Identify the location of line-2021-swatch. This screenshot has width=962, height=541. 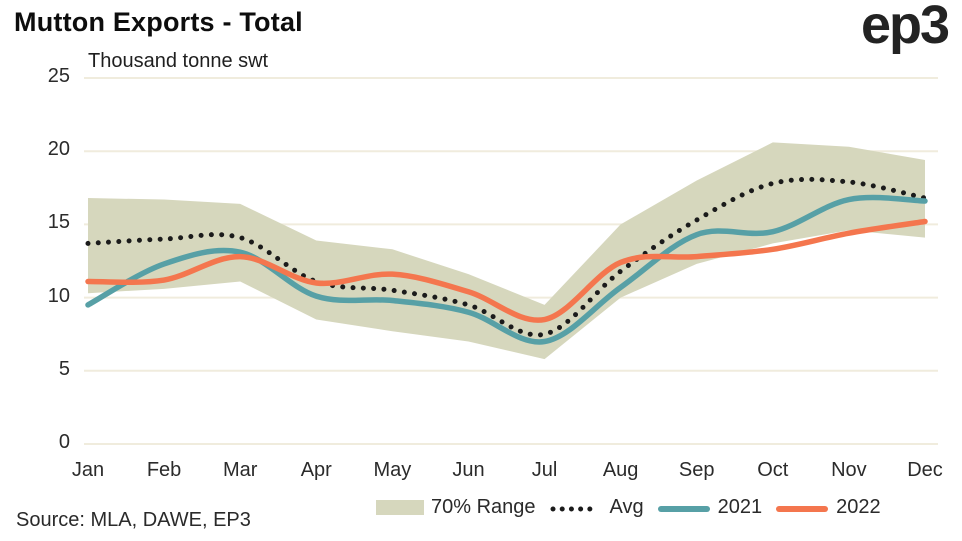
(684, 507).